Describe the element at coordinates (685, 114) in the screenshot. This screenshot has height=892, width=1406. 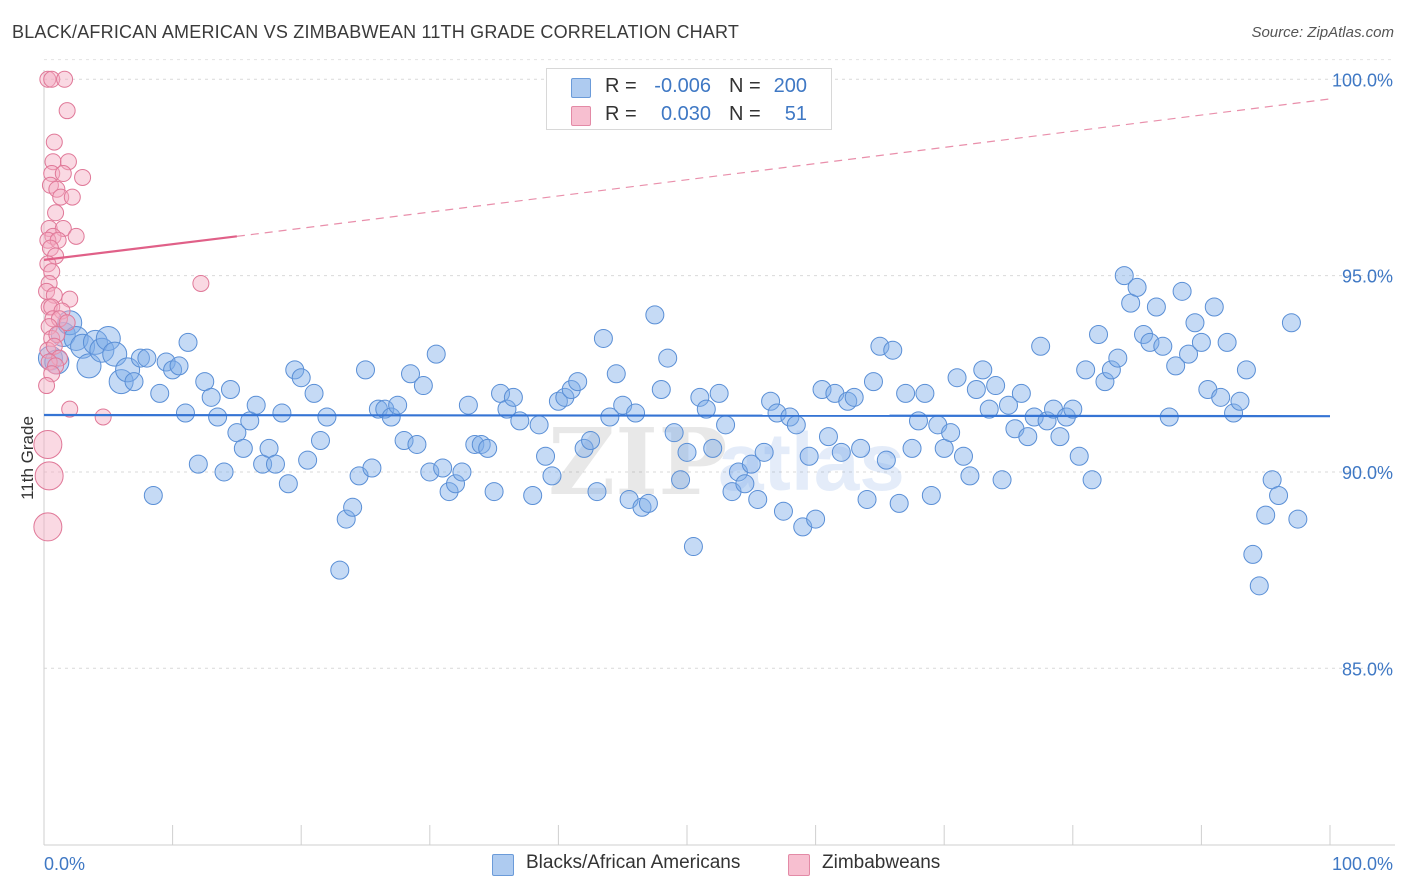
I see `legend-r-value: 0.030` at that location.